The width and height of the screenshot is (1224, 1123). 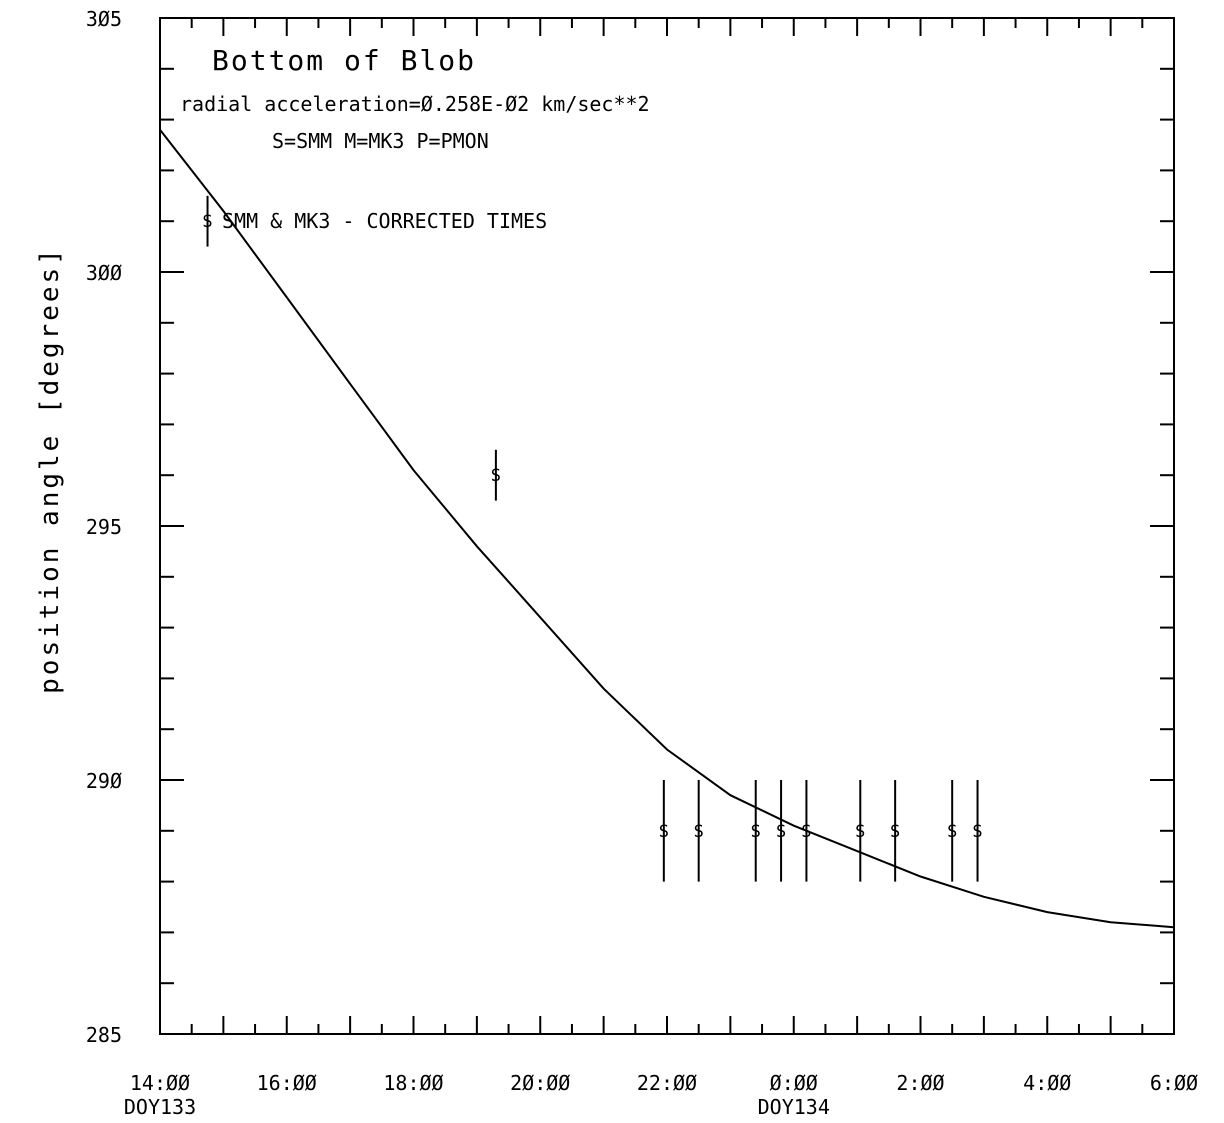 What do you see at coordinates (104, 273) in the screenshot?
I see `y-tick-label: 3ØØ` at bounding box center [104, 273].